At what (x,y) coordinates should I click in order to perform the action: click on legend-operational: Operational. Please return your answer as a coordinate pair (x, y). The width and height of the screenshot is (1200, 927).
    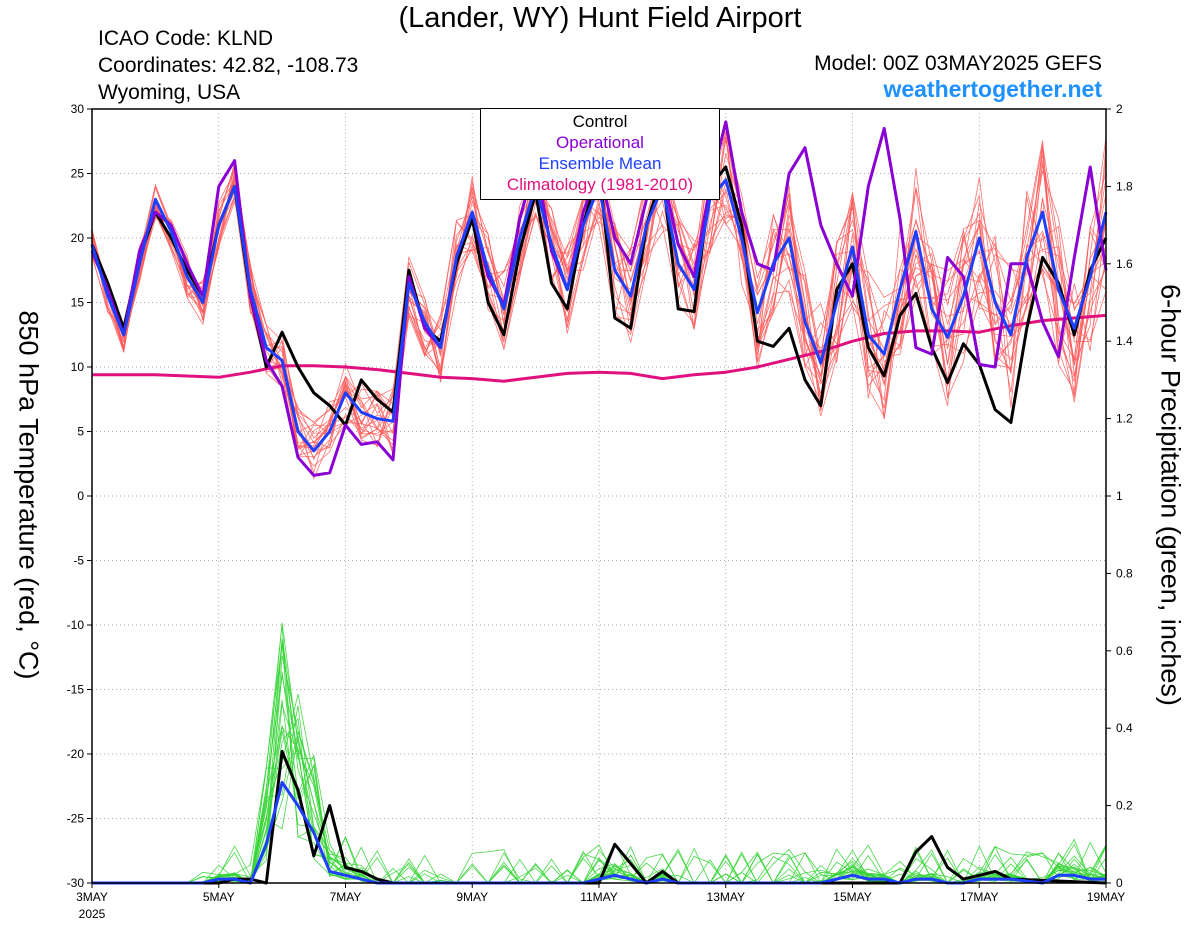
    Looking at the image, I should click on (600, 142).